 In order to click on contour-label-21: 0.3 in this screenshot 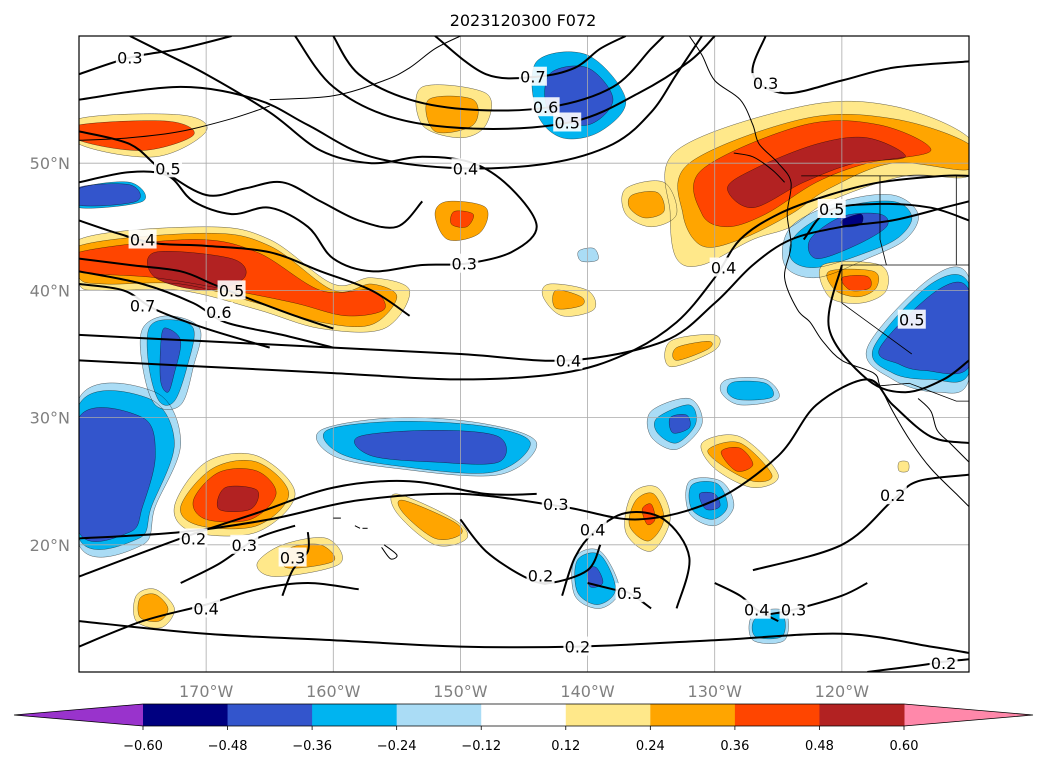, I will do `click(292, 558)`.